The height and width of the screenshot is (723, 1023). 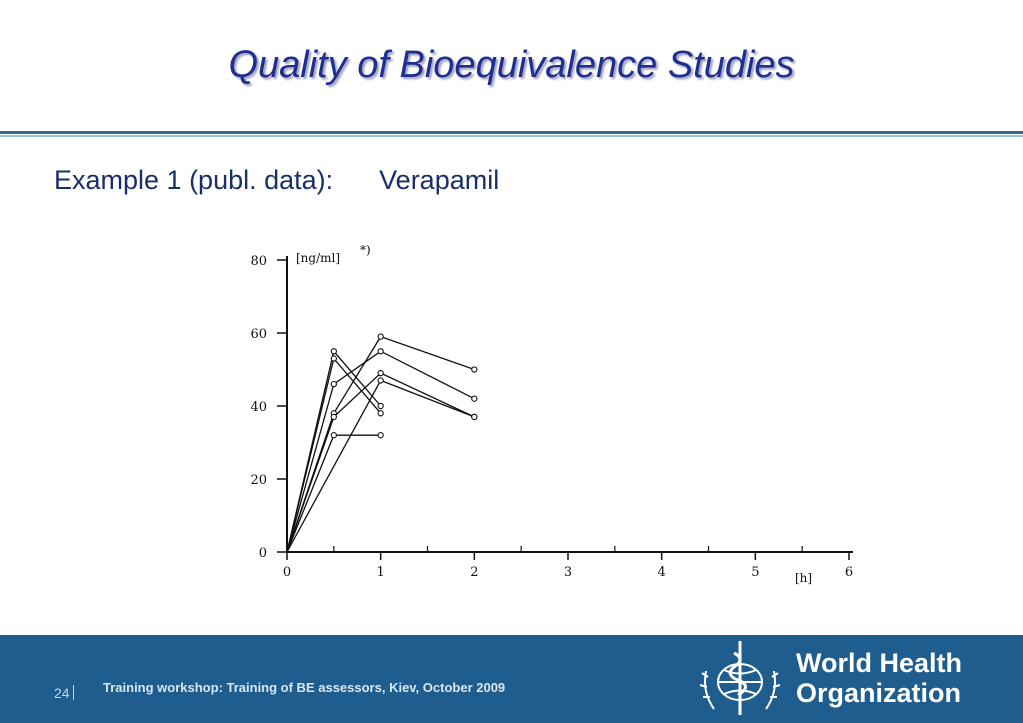 I want to click on x-tick-label: 3, so click(x=568, y=572).